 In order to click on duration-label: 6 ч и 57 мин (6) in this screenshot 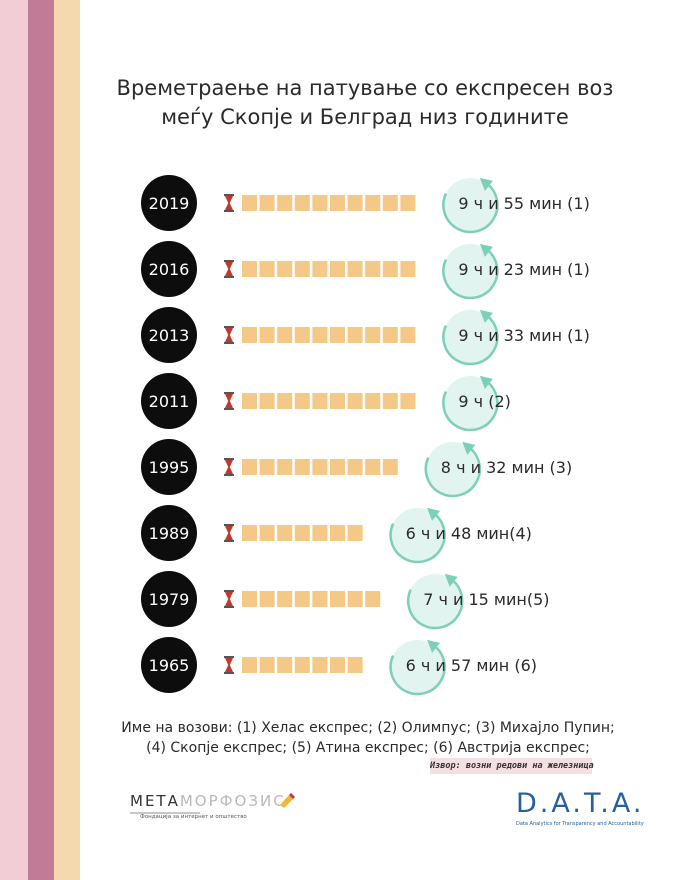, I will do `click(471, 665)`.